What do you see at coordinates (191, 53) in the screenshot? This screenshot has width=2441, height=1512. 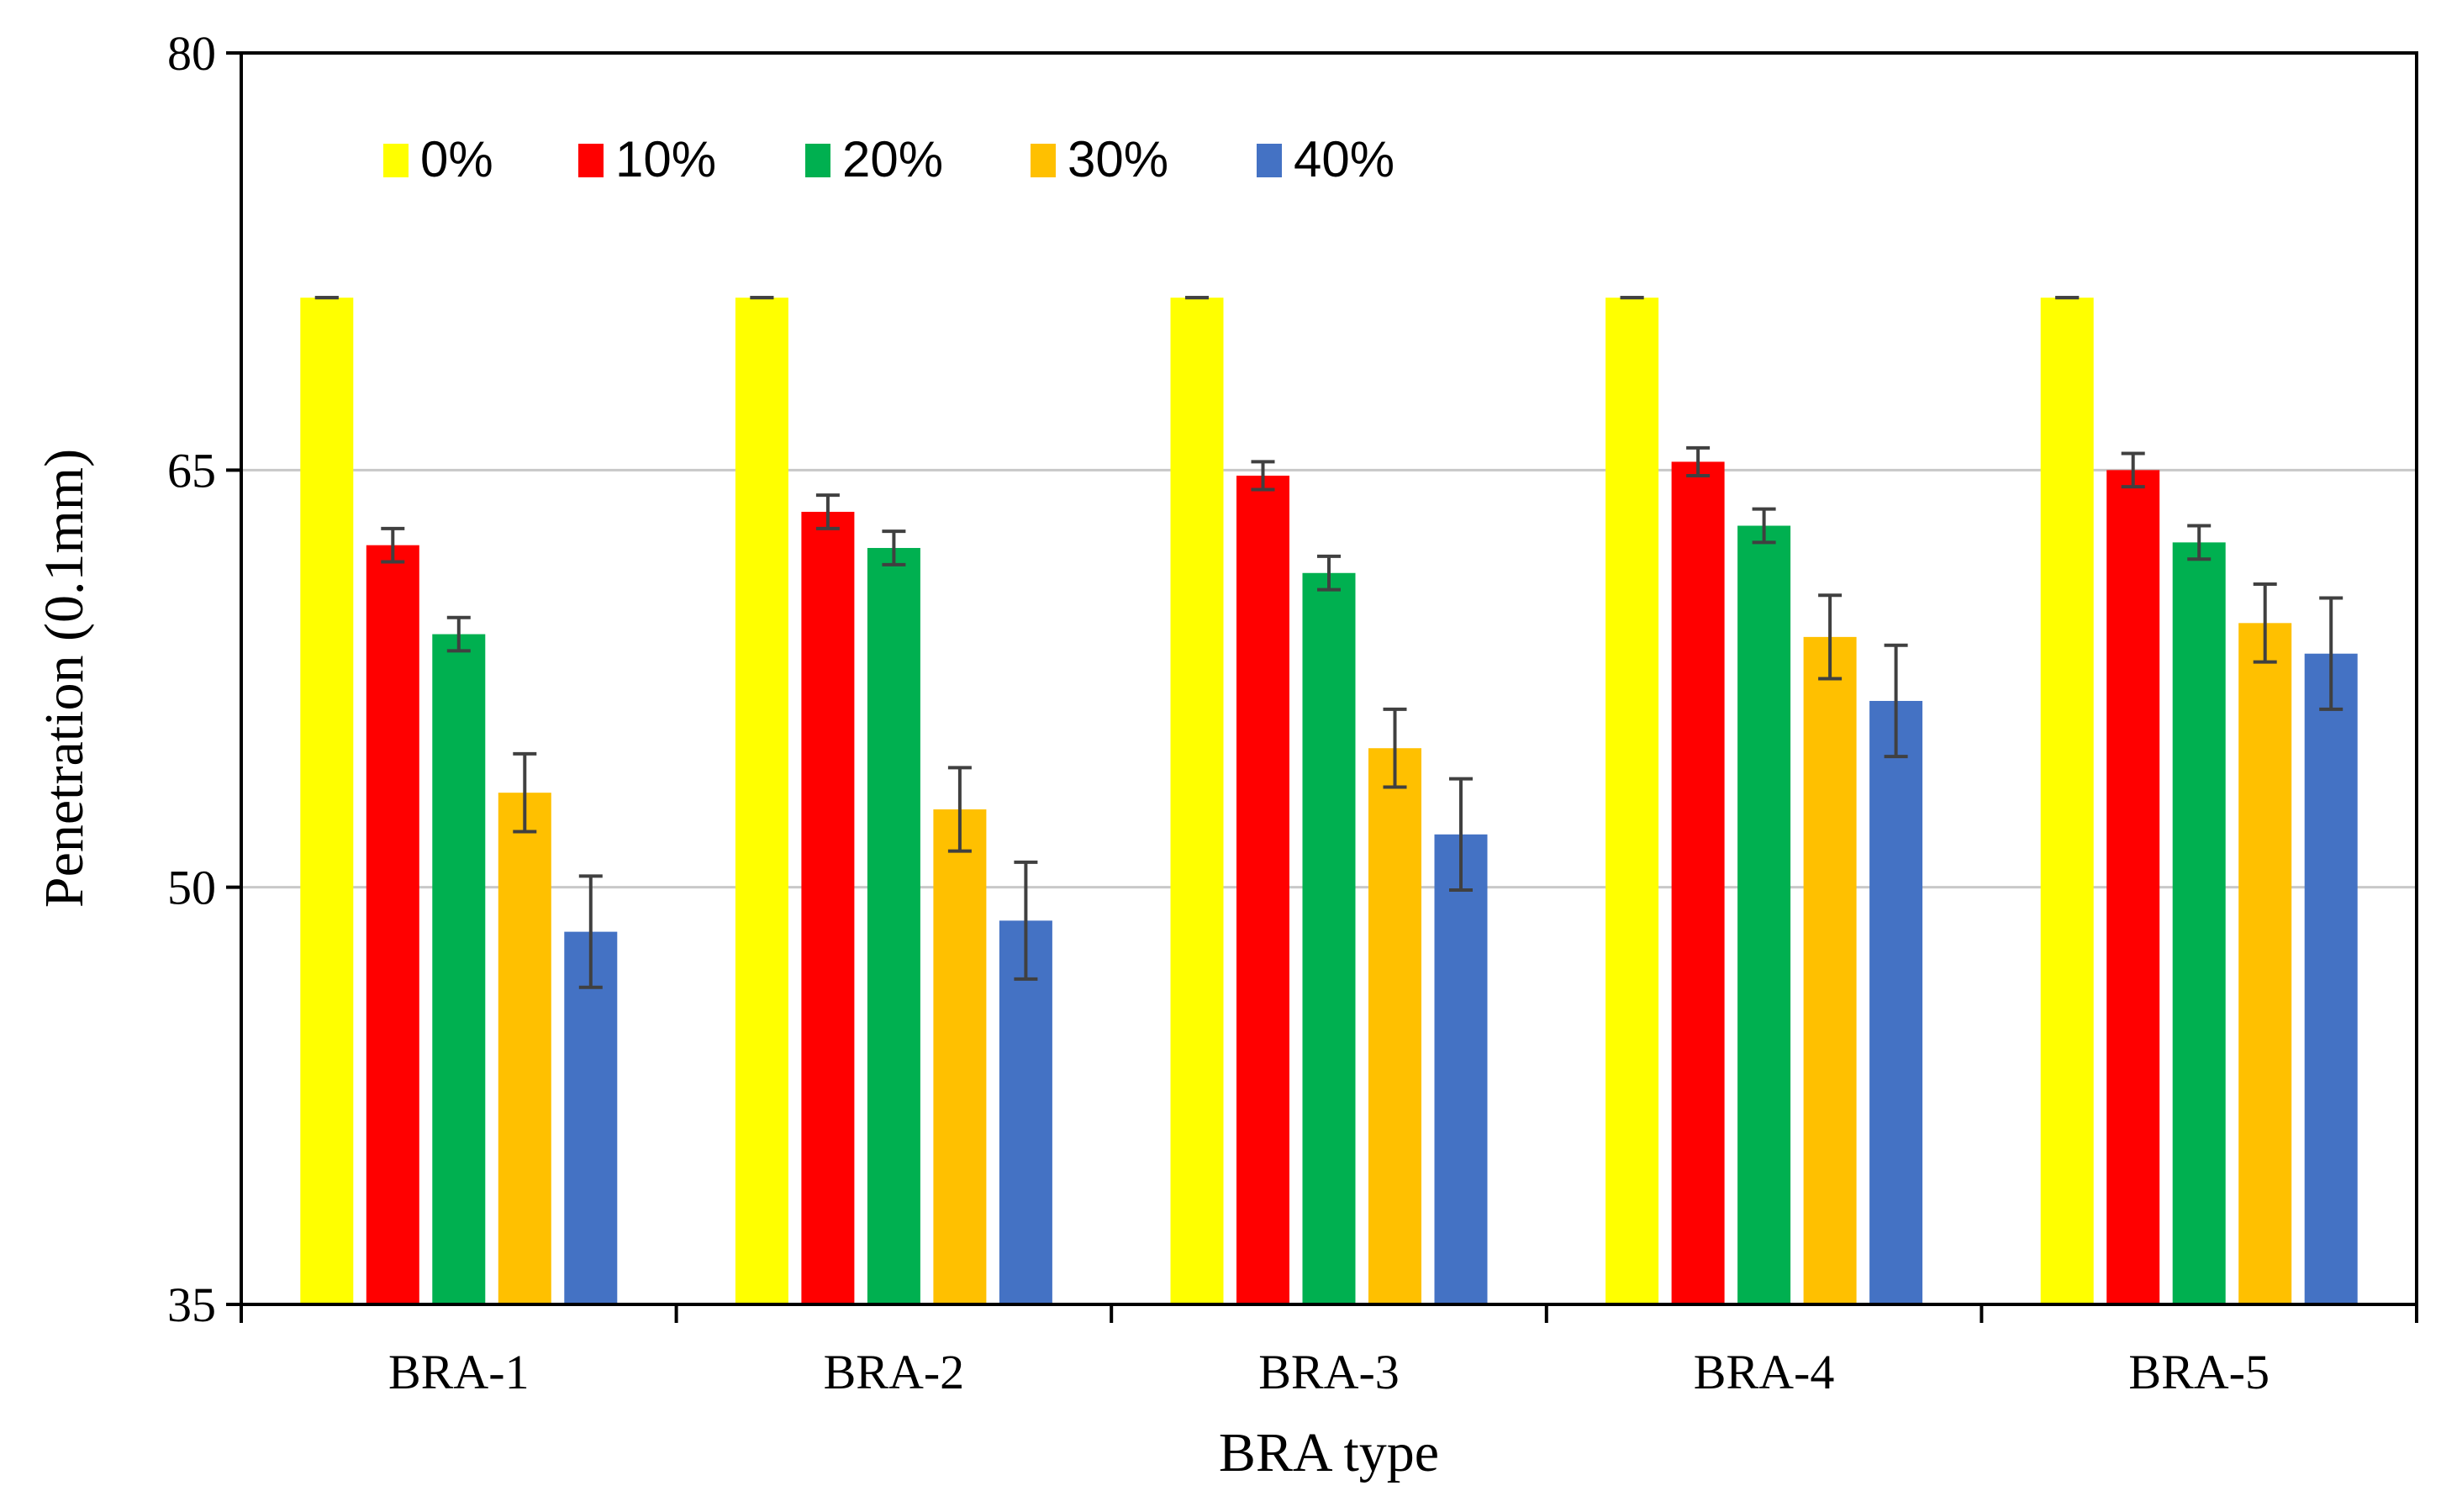 I see `y-tick-label: 80` at bounding box center [191, 53].